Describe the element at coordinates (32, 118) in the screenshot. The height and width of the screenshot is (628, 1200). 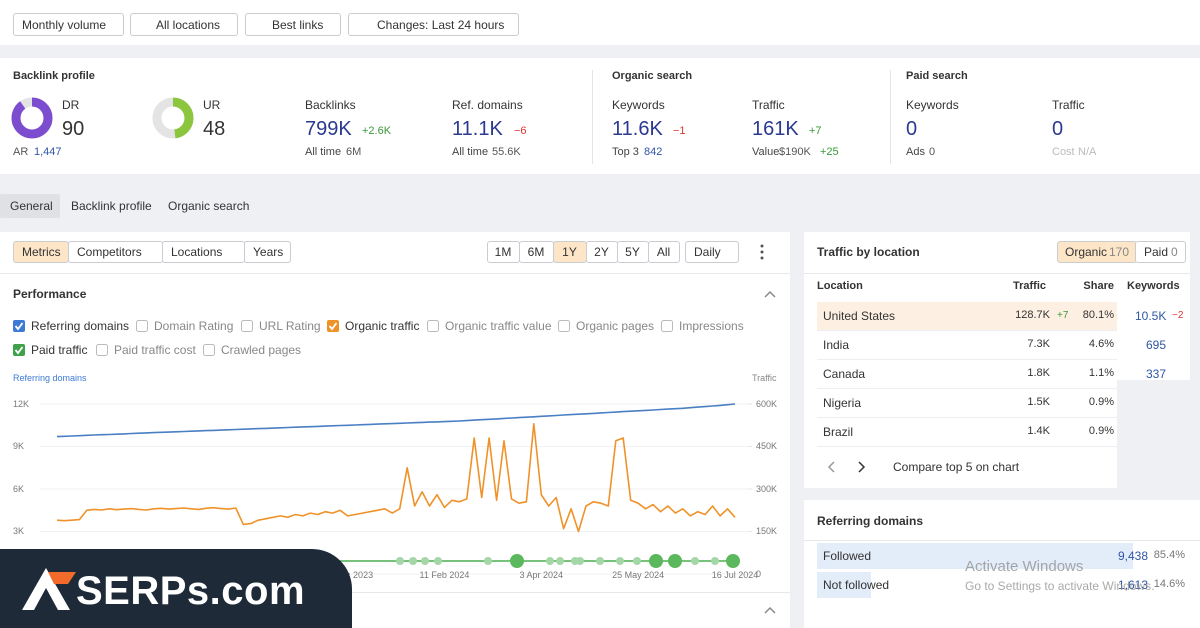
I see `donut-arc` at that location.